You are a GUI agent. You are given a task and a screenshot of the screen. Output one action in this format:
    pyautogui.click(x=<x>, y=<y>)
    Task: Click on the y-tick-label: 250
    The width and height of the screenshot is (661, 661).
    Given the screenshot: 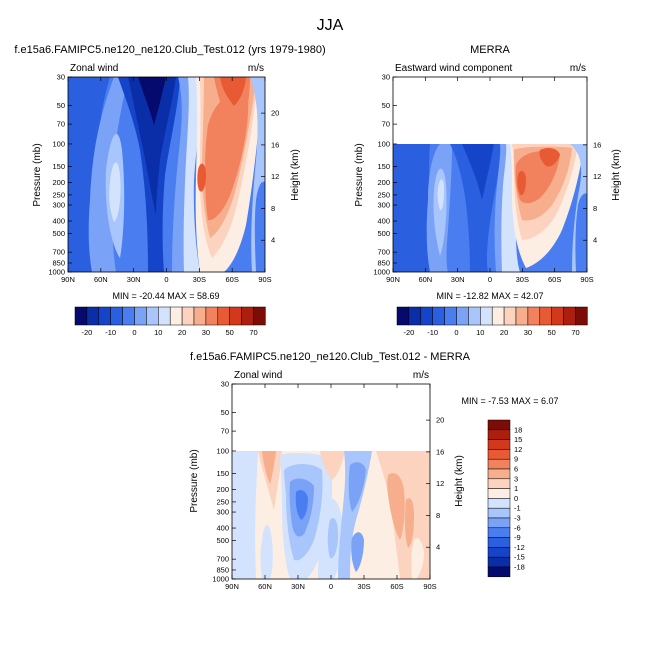 What is the action you would take?
    pyautogui.click(x=58, y=194)
    